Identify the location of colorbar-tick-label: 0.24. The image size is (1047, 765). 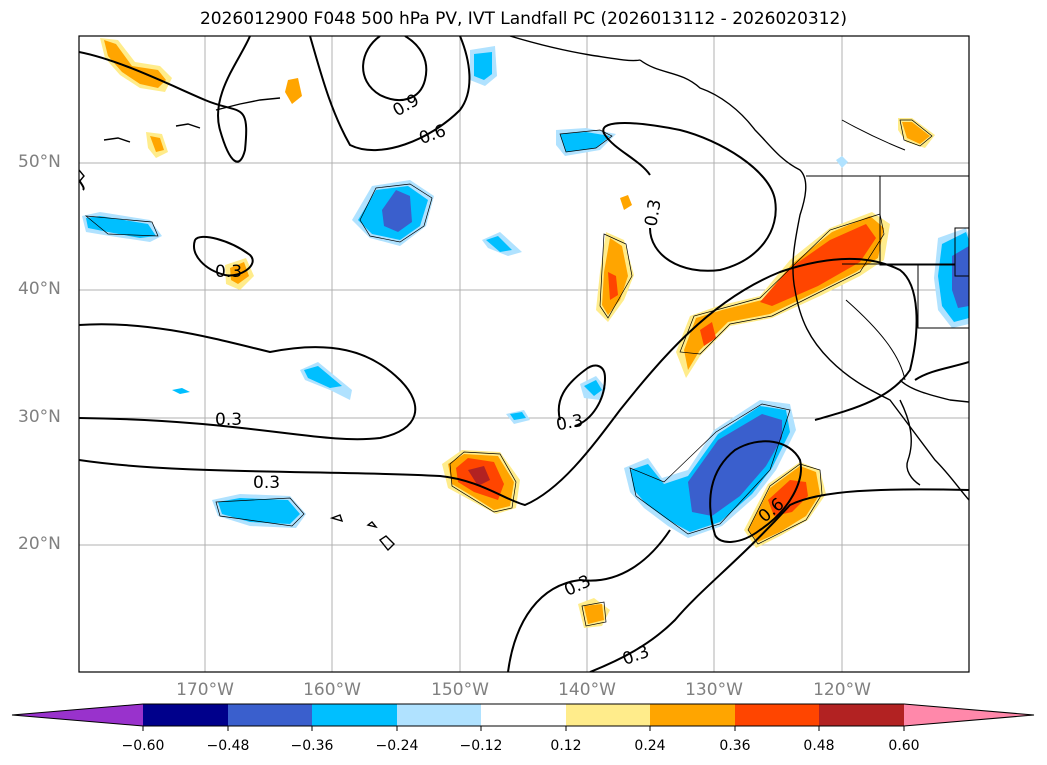
(650, 746).